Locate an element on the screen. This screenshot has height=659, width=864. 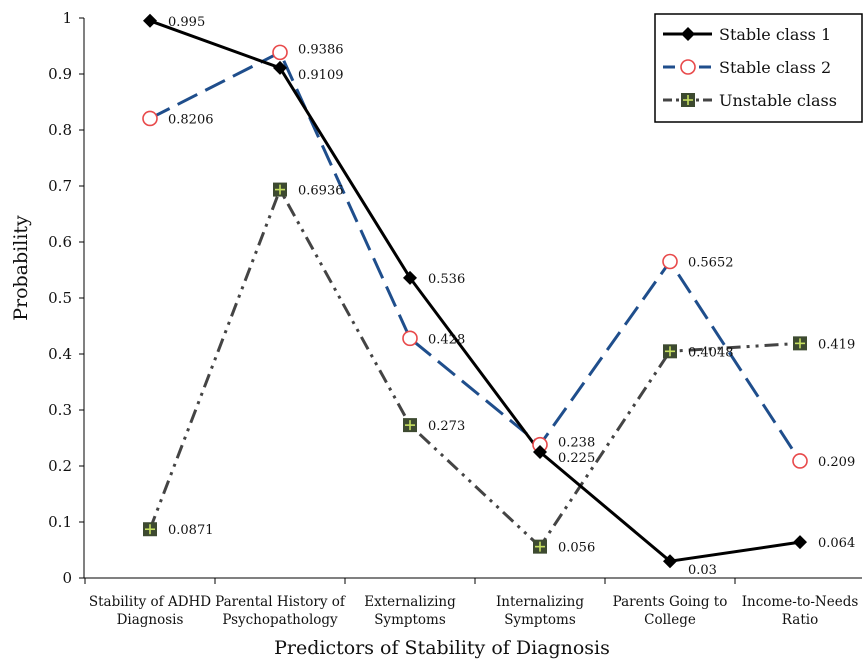
x-category-label: Externalizing is located at coordinates (410, 602).